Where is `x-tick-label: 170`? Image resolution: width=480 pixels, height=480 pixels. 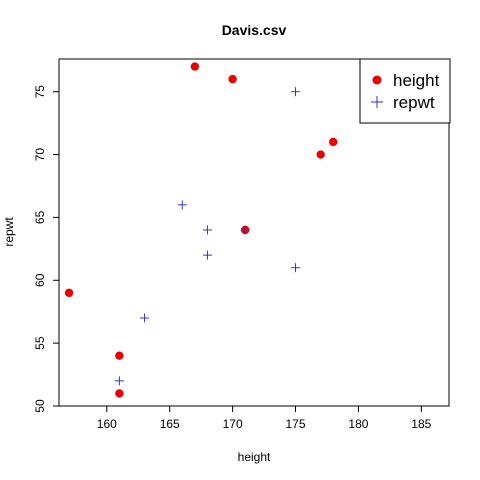 x-tick-label: 170 is located at coordinates (233, 424).